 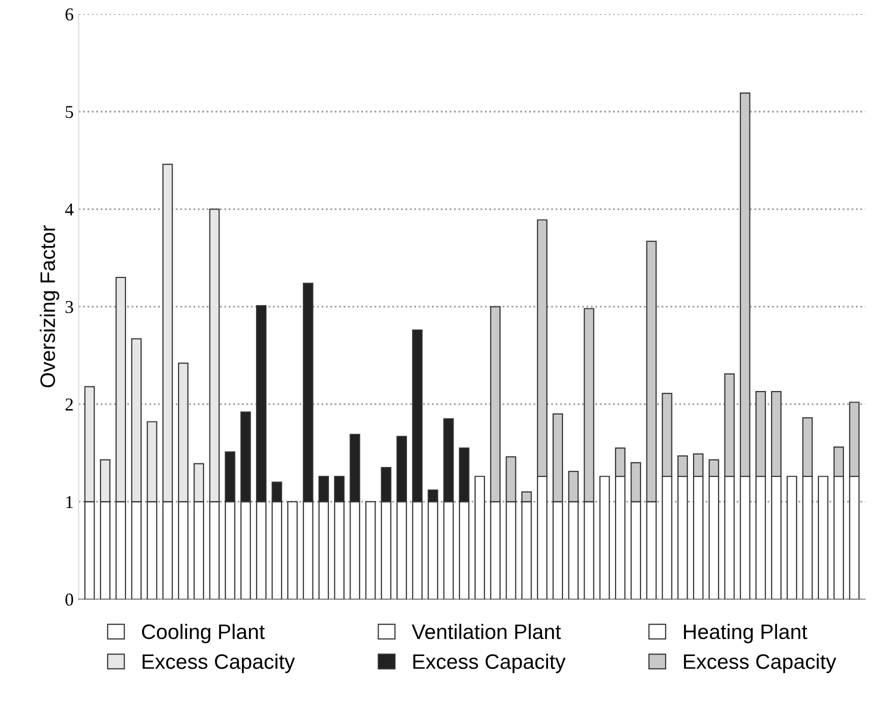 What do you see at coordinates (69, 404) in the screenshot?
I see `y-tick-label: 2` at bounding box center [69, 404].